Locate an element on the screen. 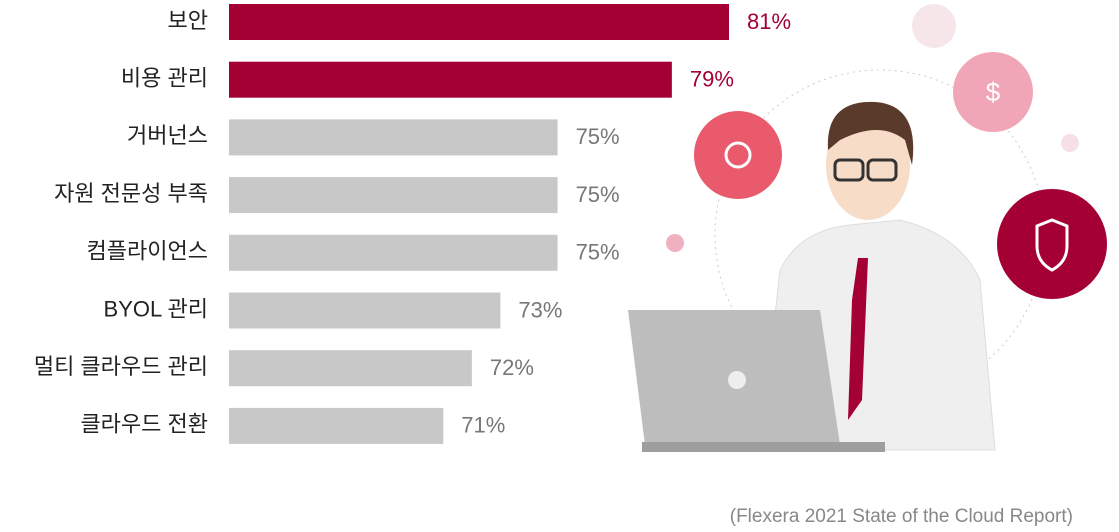 The height and width of the screenshot is (532, 1119). shield is located at coordinates (1052, 245).